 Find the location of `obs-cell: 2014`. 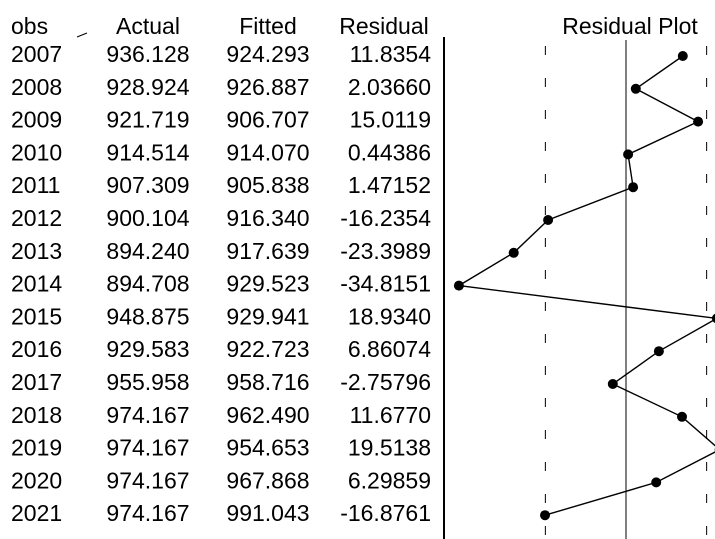

obs-cell: 2014 is located at coordinates (36, 284).